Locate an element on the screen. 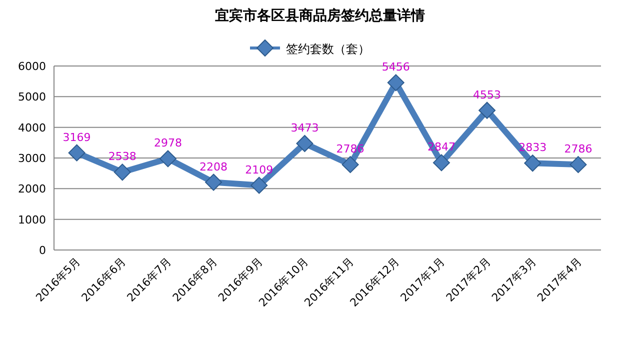 The height and width of the screenshot is (354, 640). y-tick-label: 5000 is located at coordinates (32, 97).